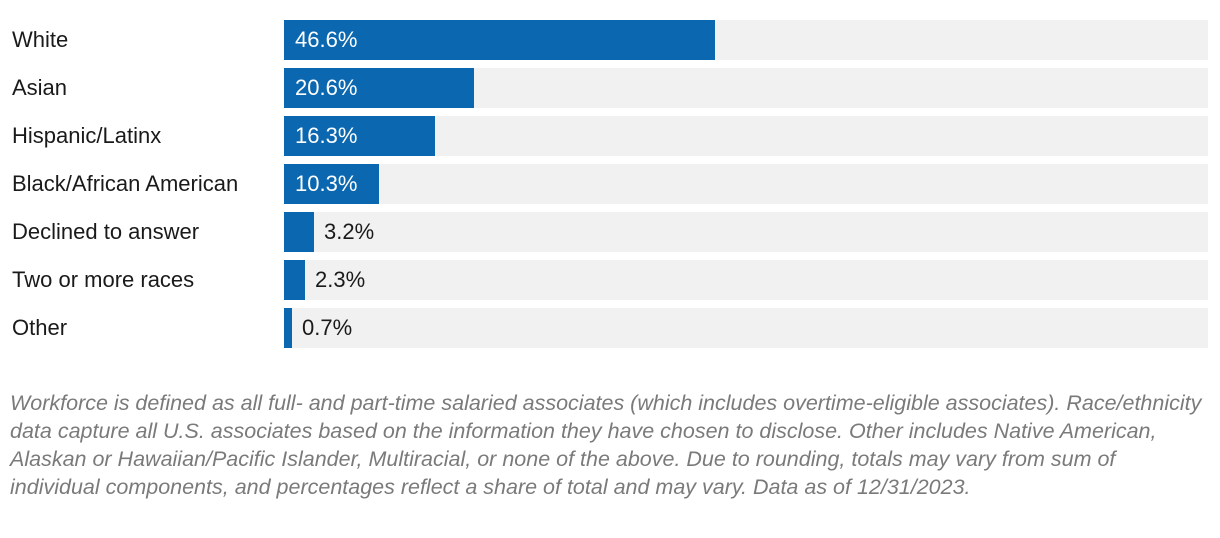 This screenshot has height=538, width=1220. Describe the element at coordinates (103, 279) in the screenshot. I see `category-label: Two or more races` at that location.